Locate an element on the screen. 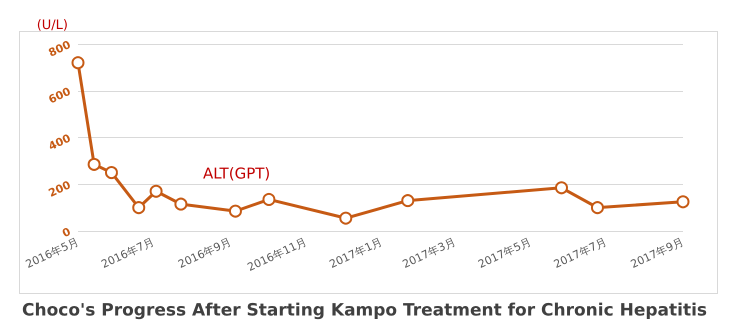 This screenshot has height=325, width=740. x-tick-label: 2016年11月 is located at coordinates (277, 254).